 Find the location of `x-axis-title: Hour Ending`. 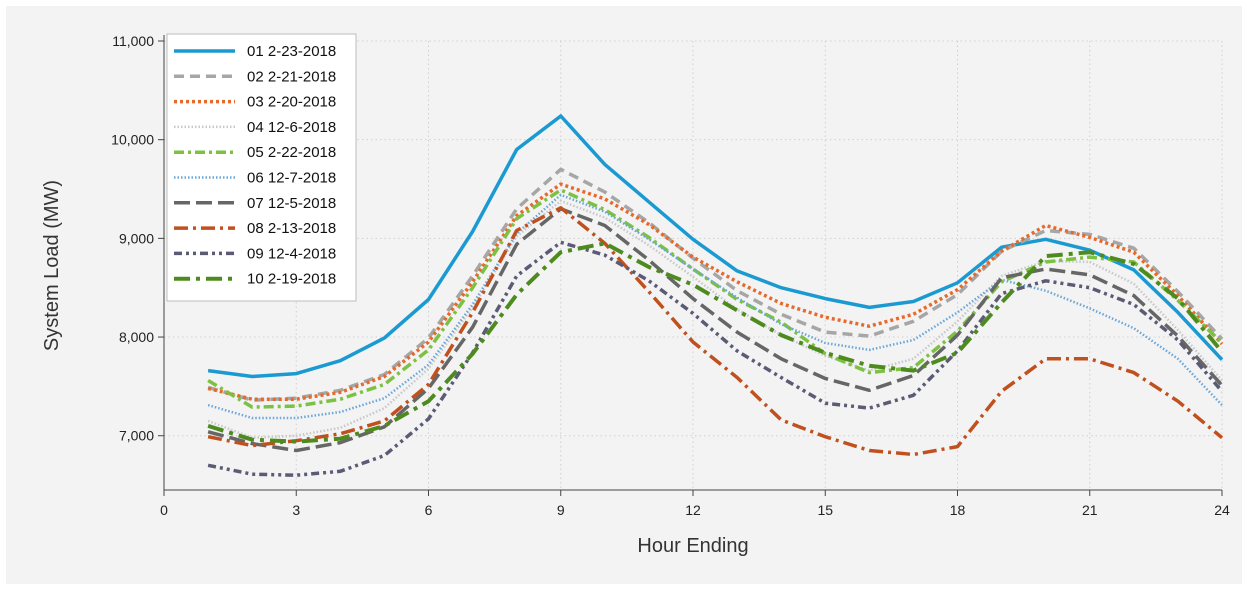

x-axis-title: Hour Ending is located at coordinates (692, 546).